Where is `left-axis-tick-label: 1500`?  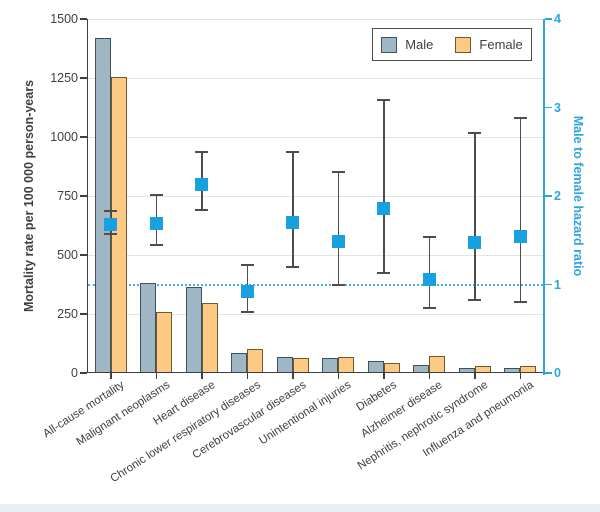
left-axis-tick-label: 1500 is located at coordinates (64, 19).